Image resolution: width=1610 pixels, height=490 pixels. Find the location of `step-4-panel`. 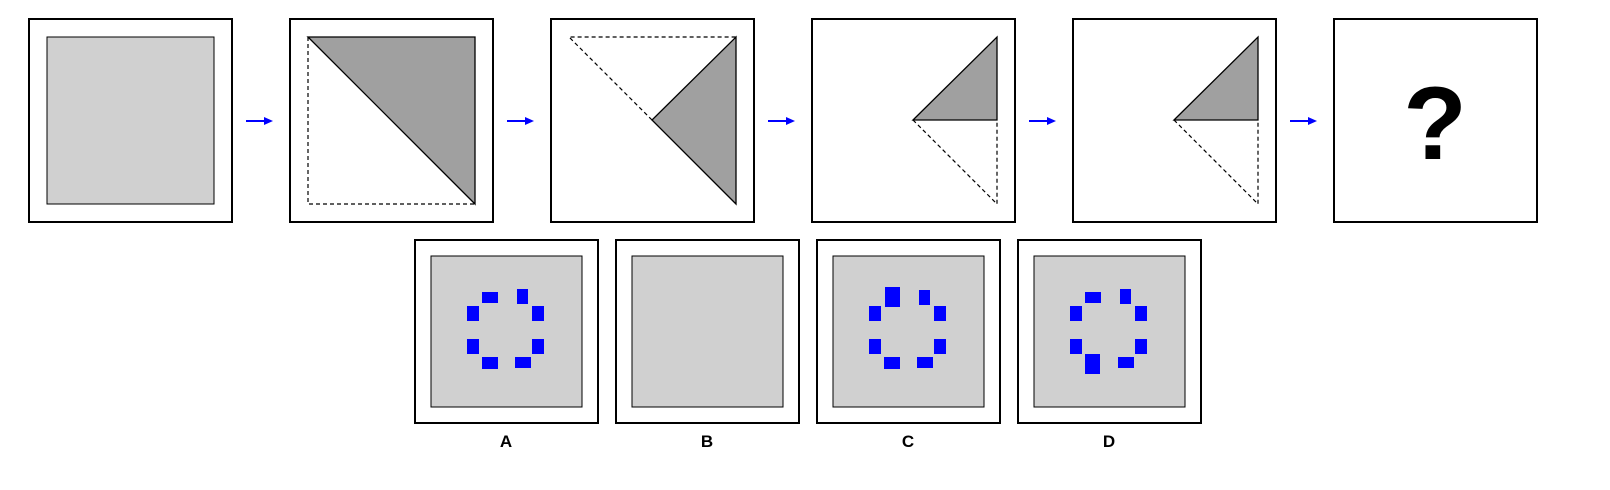

step-4-panel is located at coordinates (913, 120).